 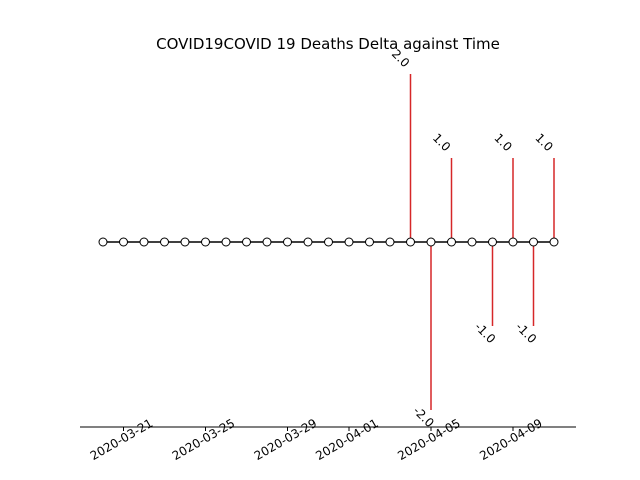 What do you see at coordinates (121, 439) in the screenshot?
I see `x-tick-label: 2020-03-21` at bounding box center [121, 439].